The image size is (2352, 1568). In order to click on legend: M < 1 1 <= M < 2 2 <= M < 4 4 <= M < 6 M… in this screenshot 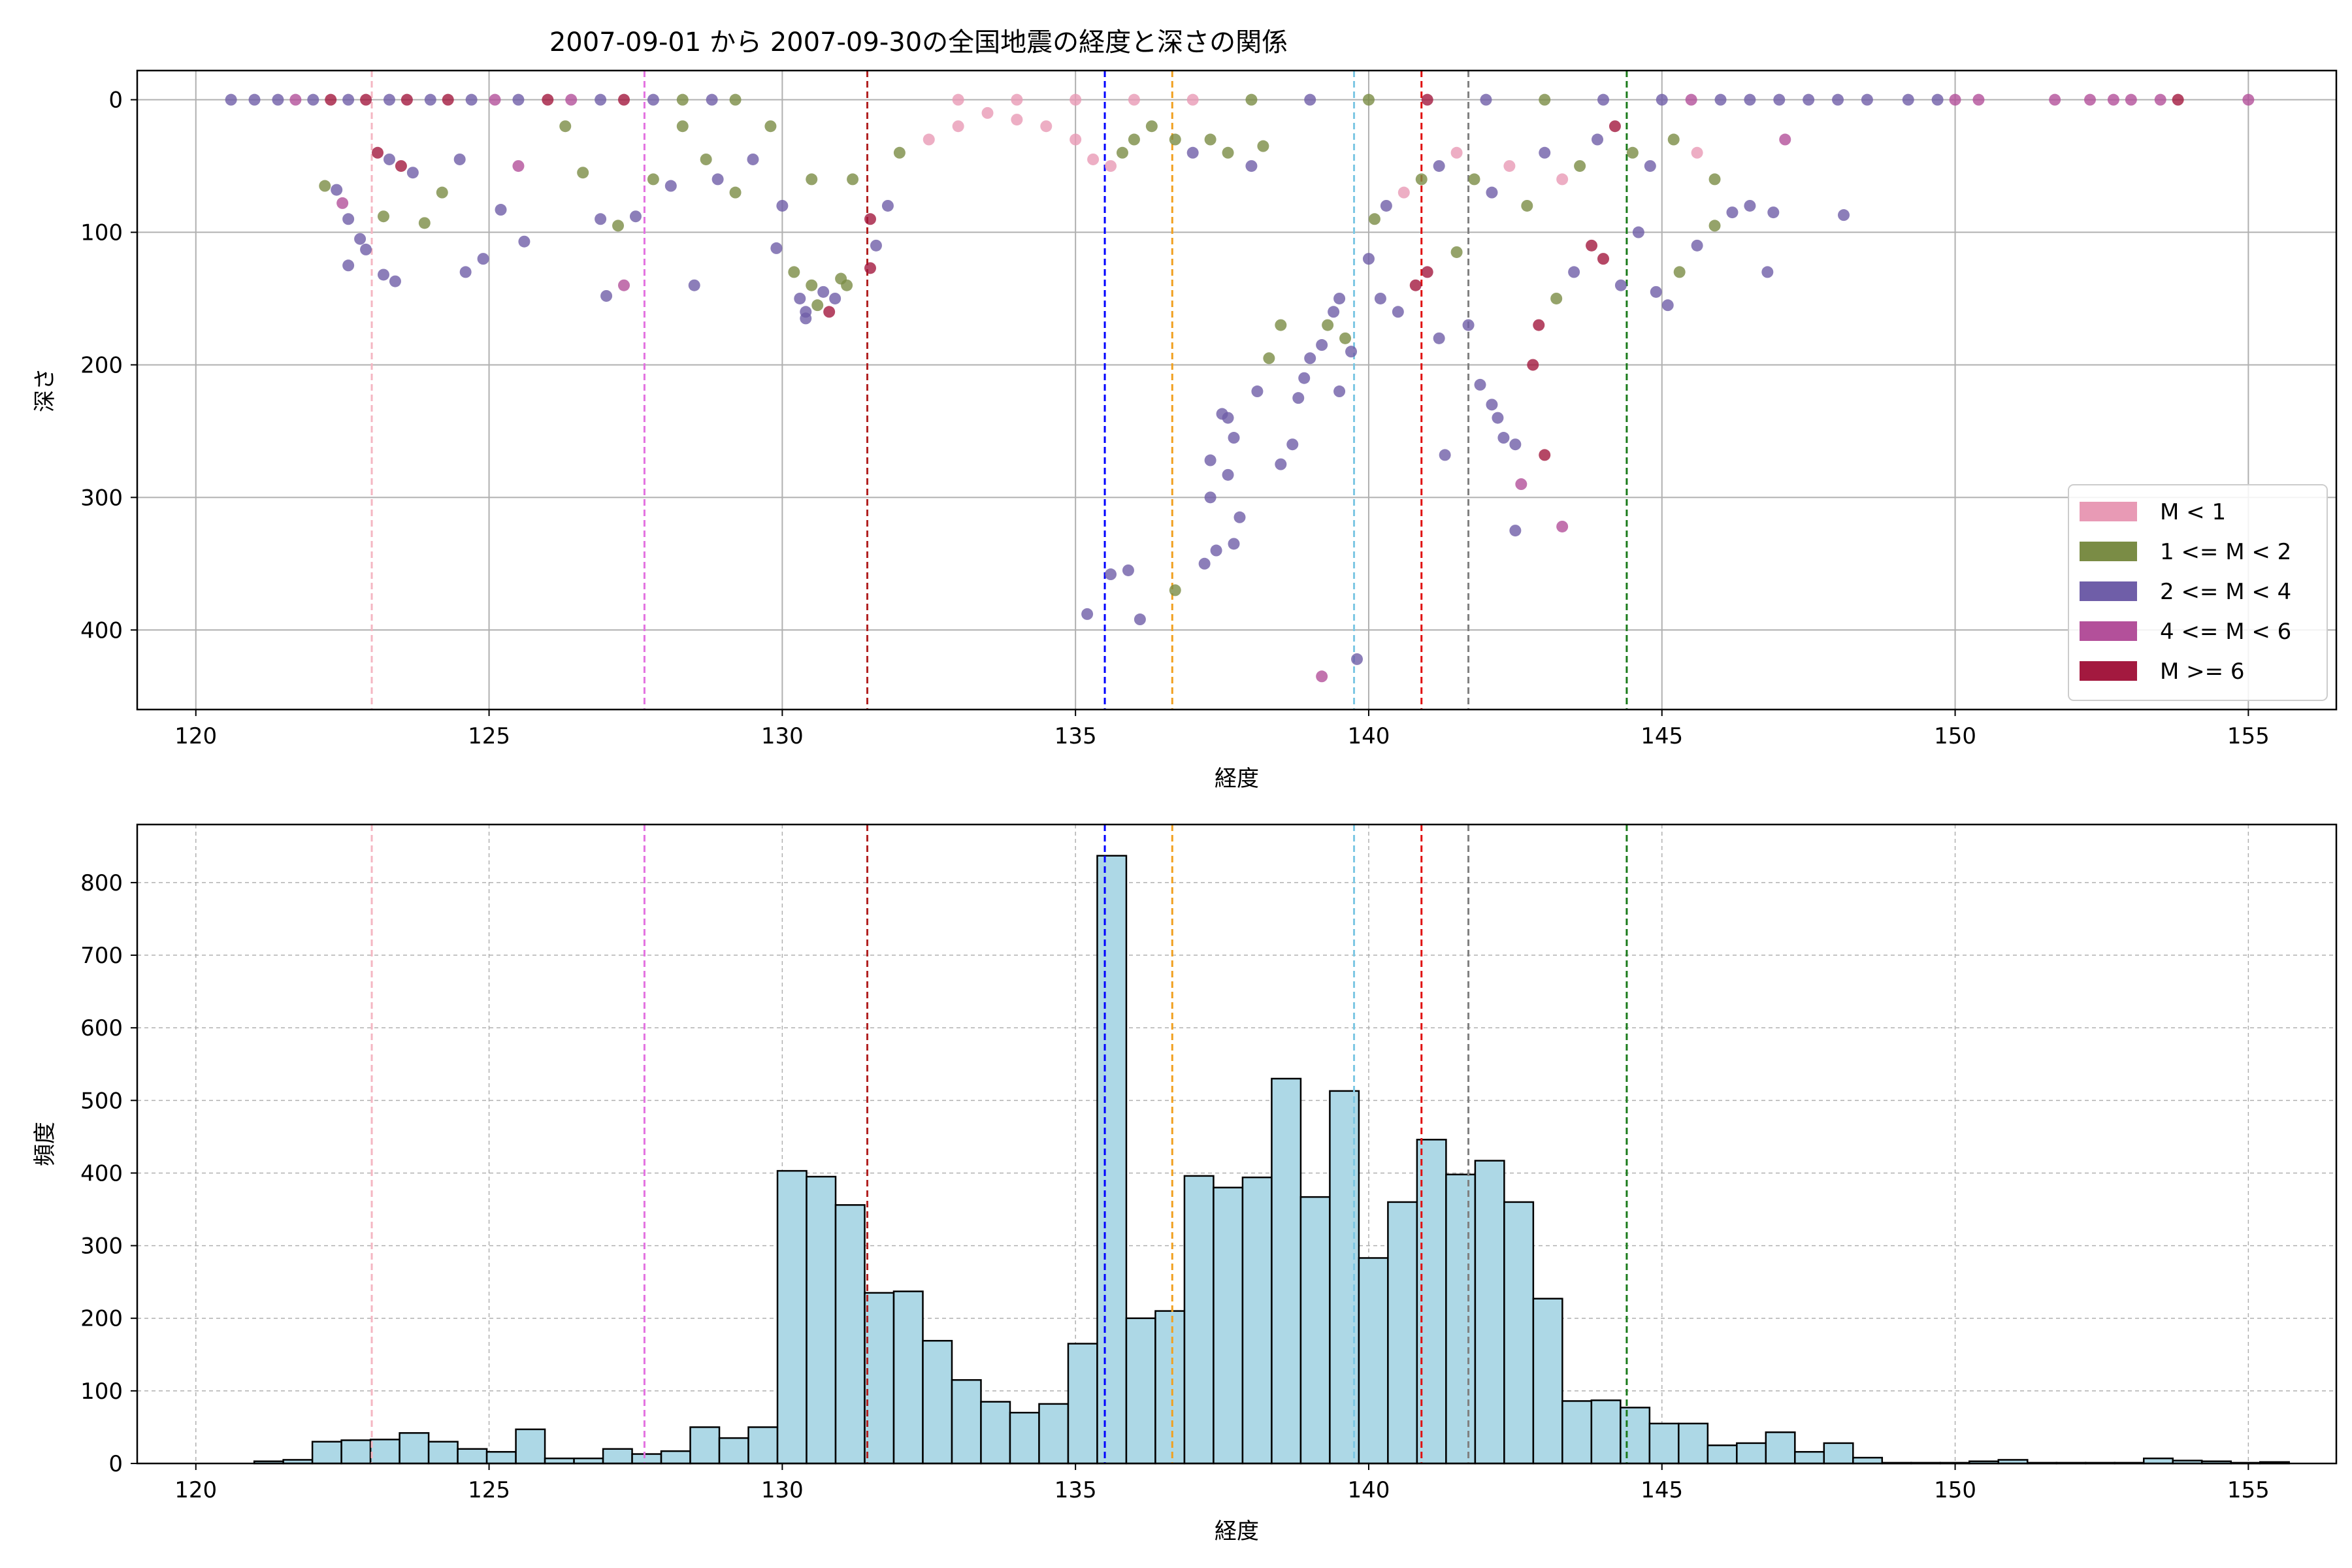, I will do `click(2198, 592)`.